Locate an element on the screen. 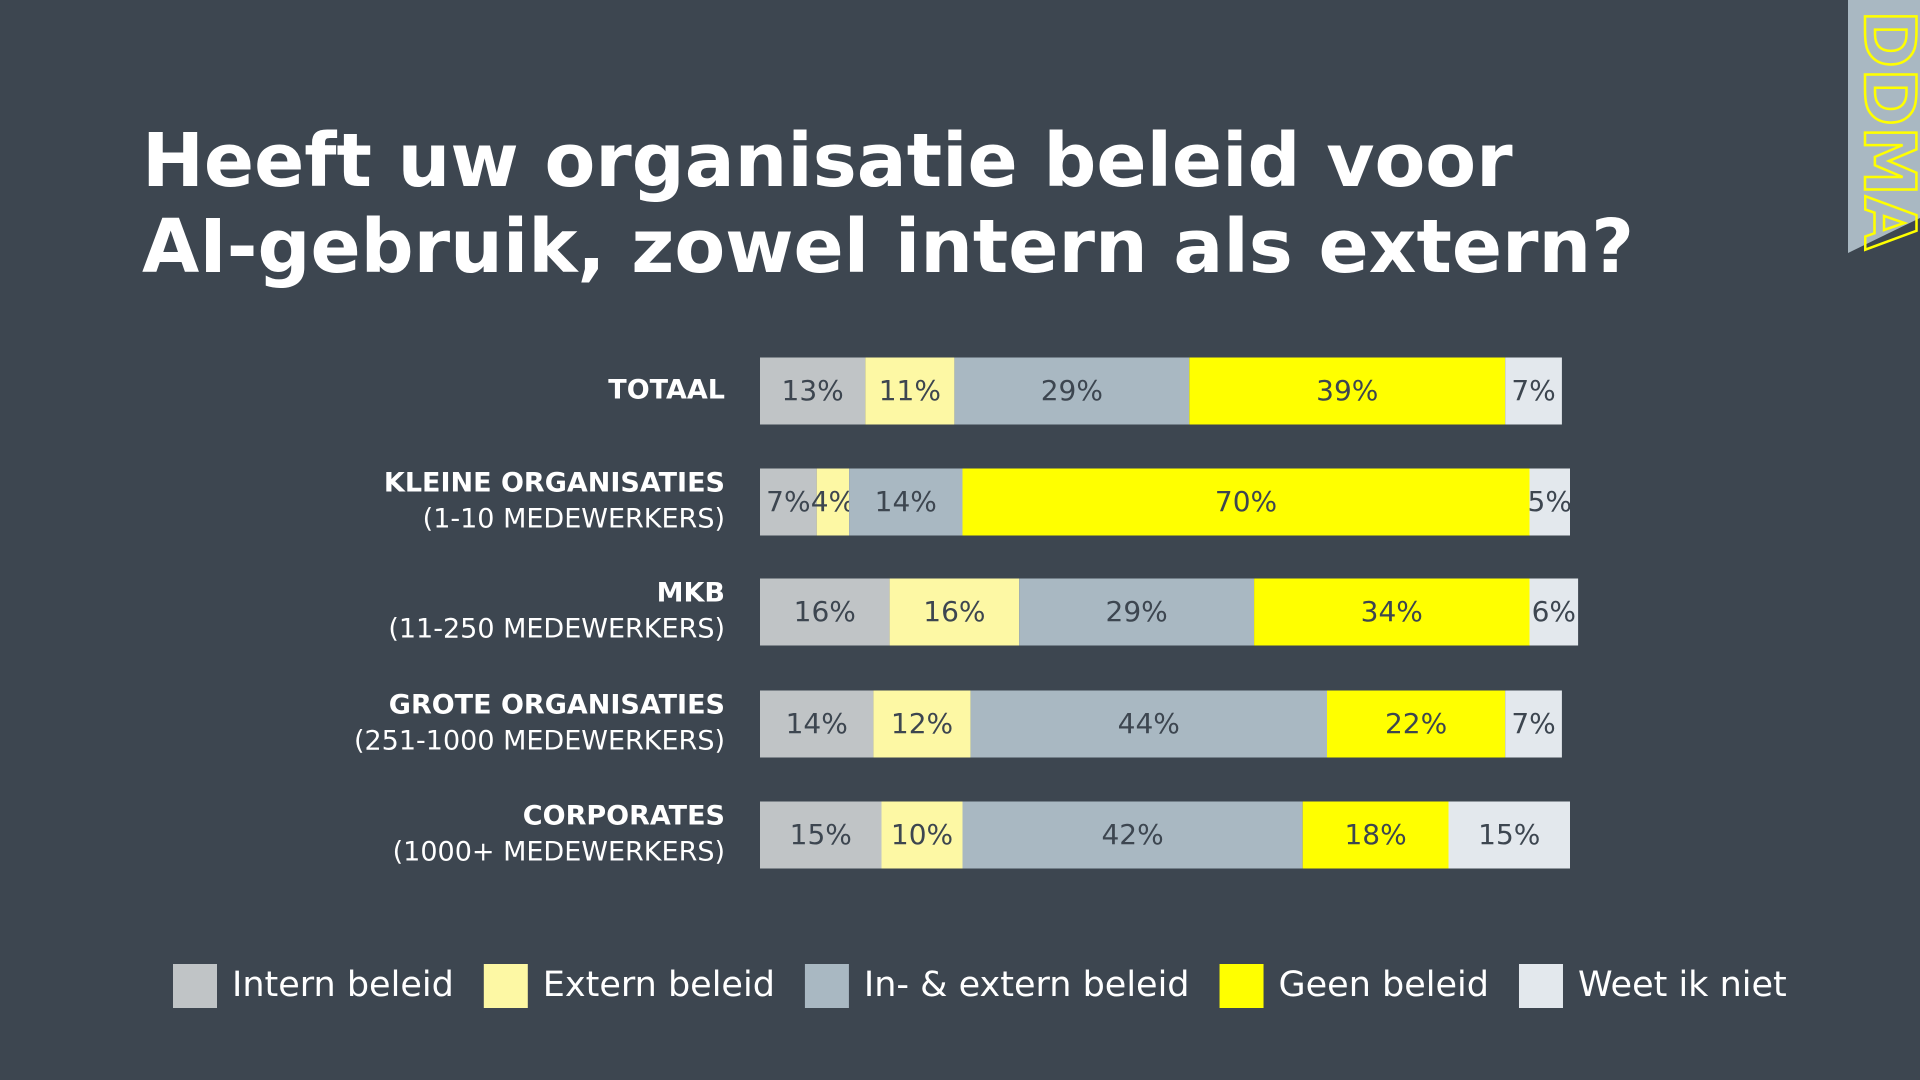 The image size is (1920, 1080). value-label: 5% is located at coordinates (1550, 501).